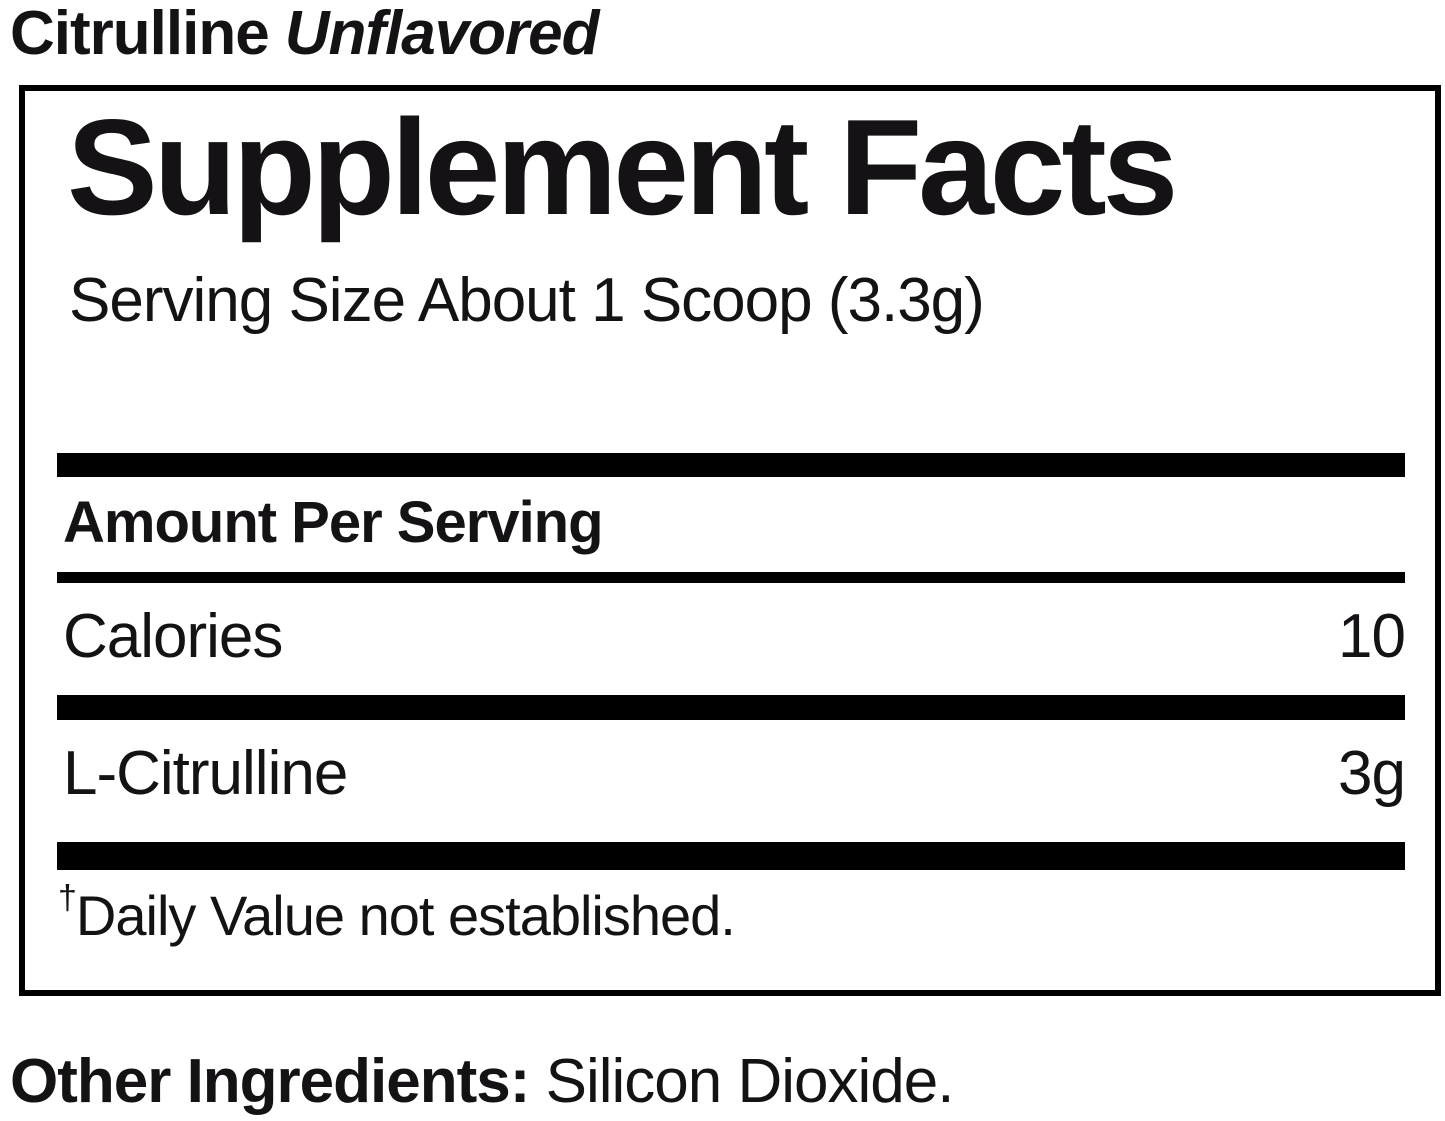  I want to click on product-flavor: Unflavored, so click(442, 34).